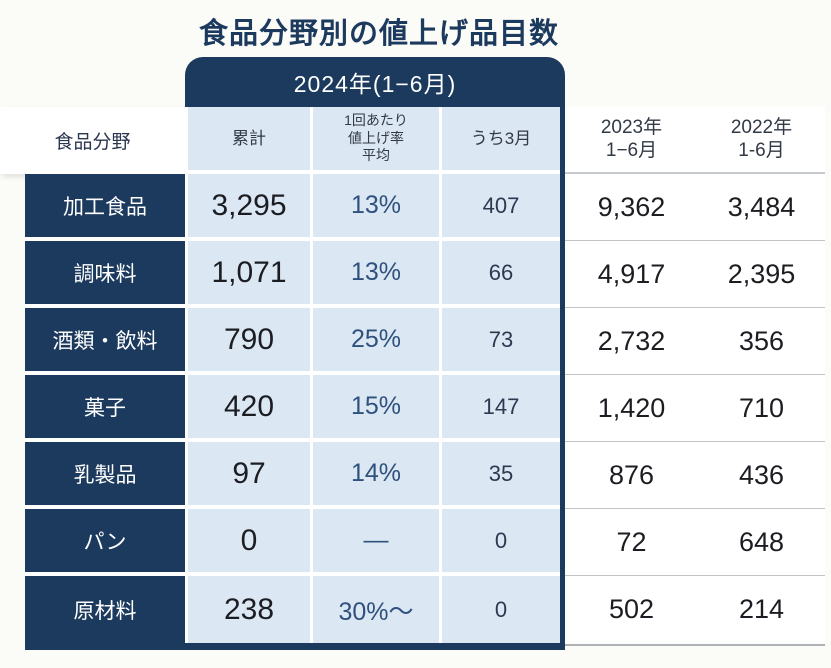 The width and height of the screenshot is (831, 668). I want to click on y2023-cell: 72, so click(631, 542).